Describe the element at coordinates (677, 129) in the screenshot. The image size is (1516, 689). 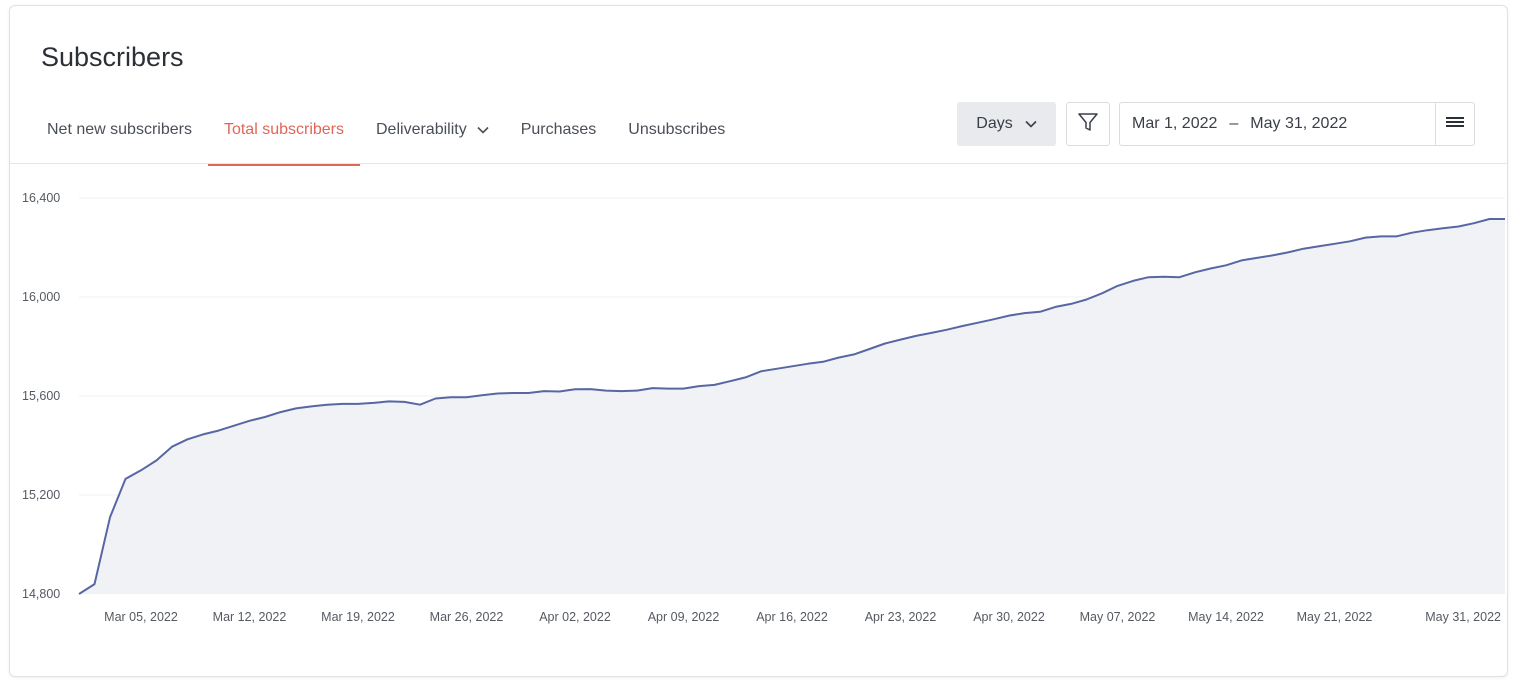
I see `tab-label: Unsubscribes` at that location.